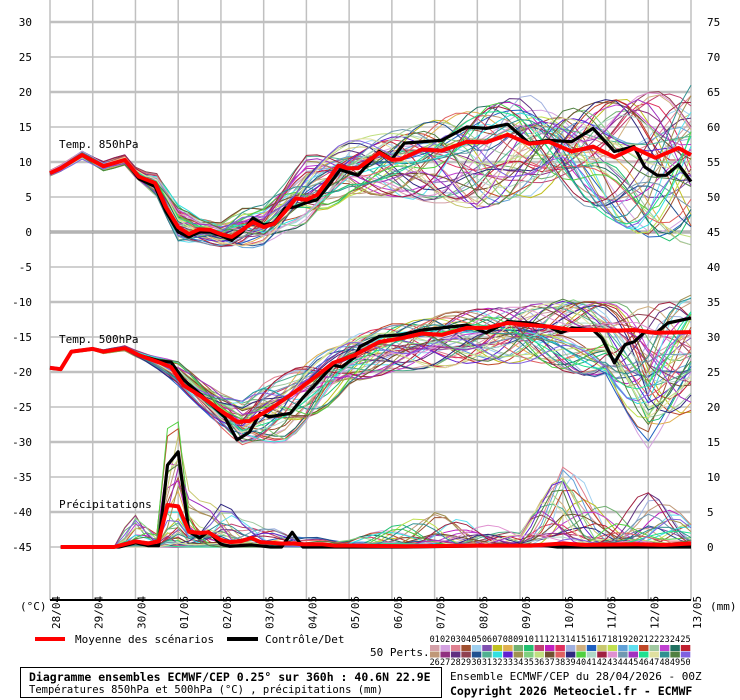 The width and height of the screenshot is (740, 700). What do you see at coordinates (483, 612) in the screenshot?
I see `x-tick-label: 08/05` at bounding box center [483, 612].